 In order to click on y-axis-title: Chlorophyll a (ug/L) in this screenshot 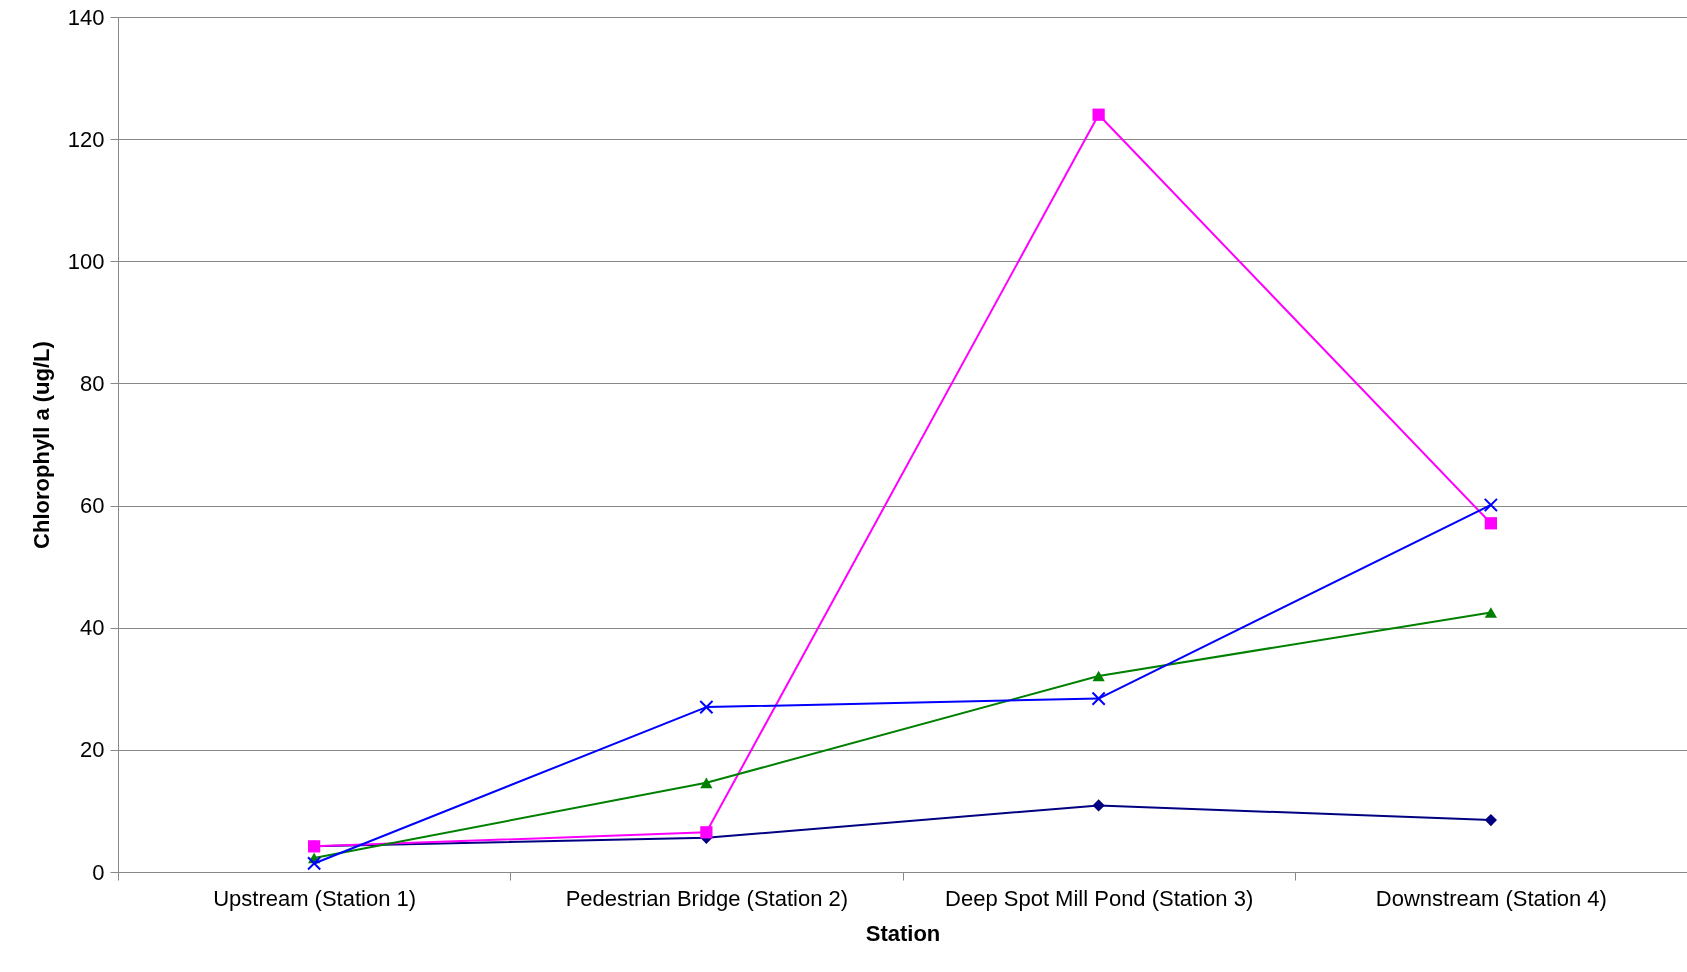, I will do `click(41, 445)`.